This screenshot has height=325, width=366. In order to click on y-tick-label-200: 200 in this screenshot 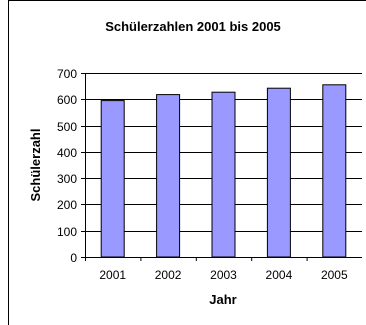, I will do `click(67, 205)`.